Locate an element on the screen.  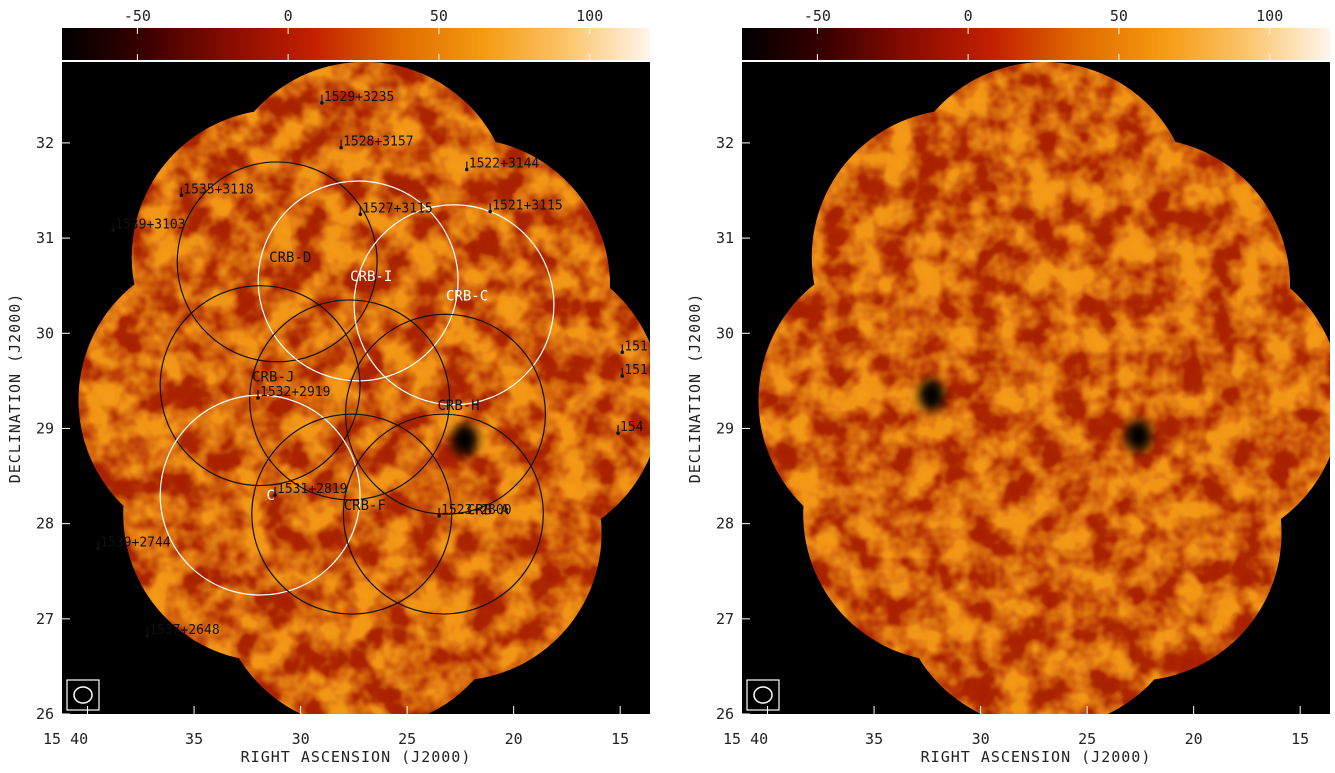
source-label: 1531+2819 is located at coordinates (312, 489).